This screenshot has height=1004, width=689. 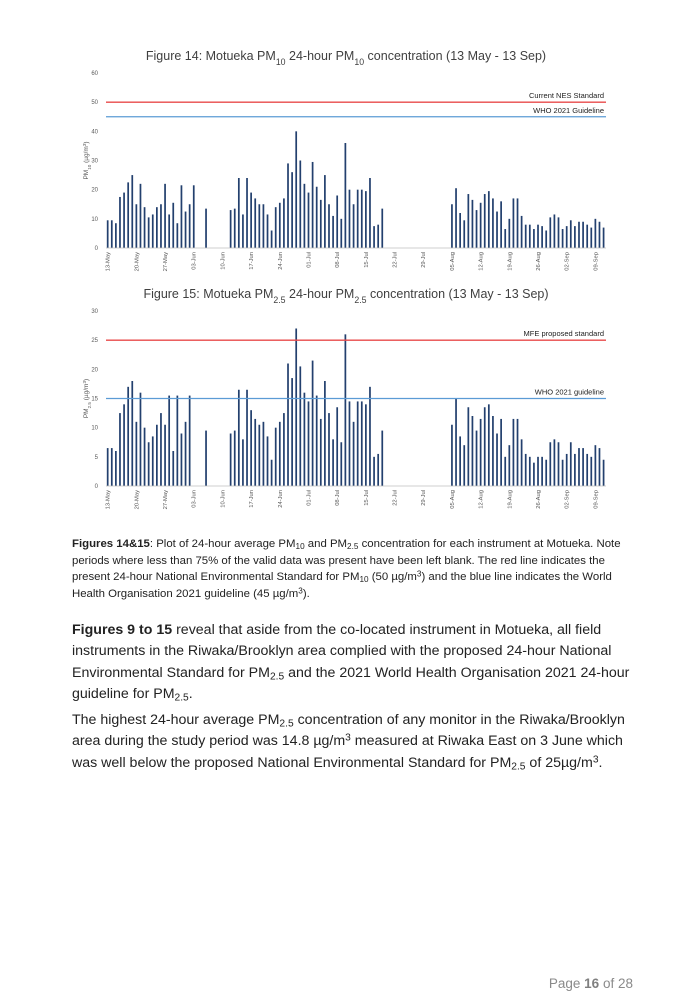 I want to click on text-part: PM, so click(x=86, y=175).